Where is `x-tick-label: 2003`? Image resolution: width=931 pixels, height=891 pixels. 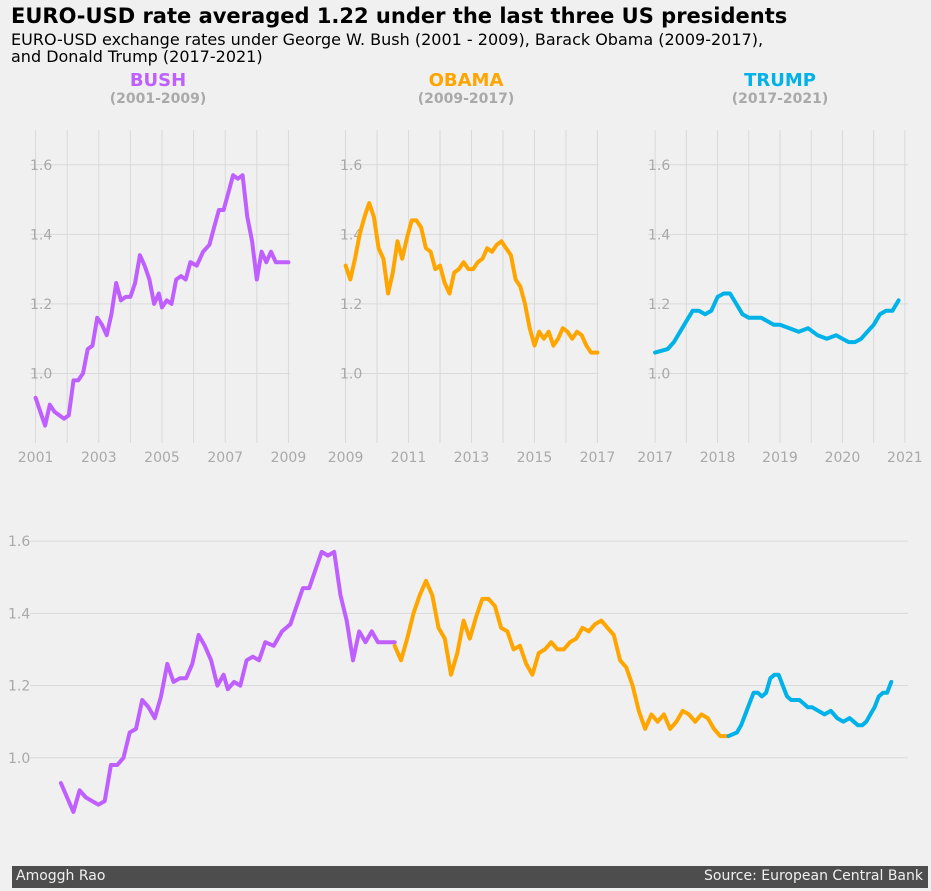 x-tick-label: 2003 is located at coordinates (99, 458).